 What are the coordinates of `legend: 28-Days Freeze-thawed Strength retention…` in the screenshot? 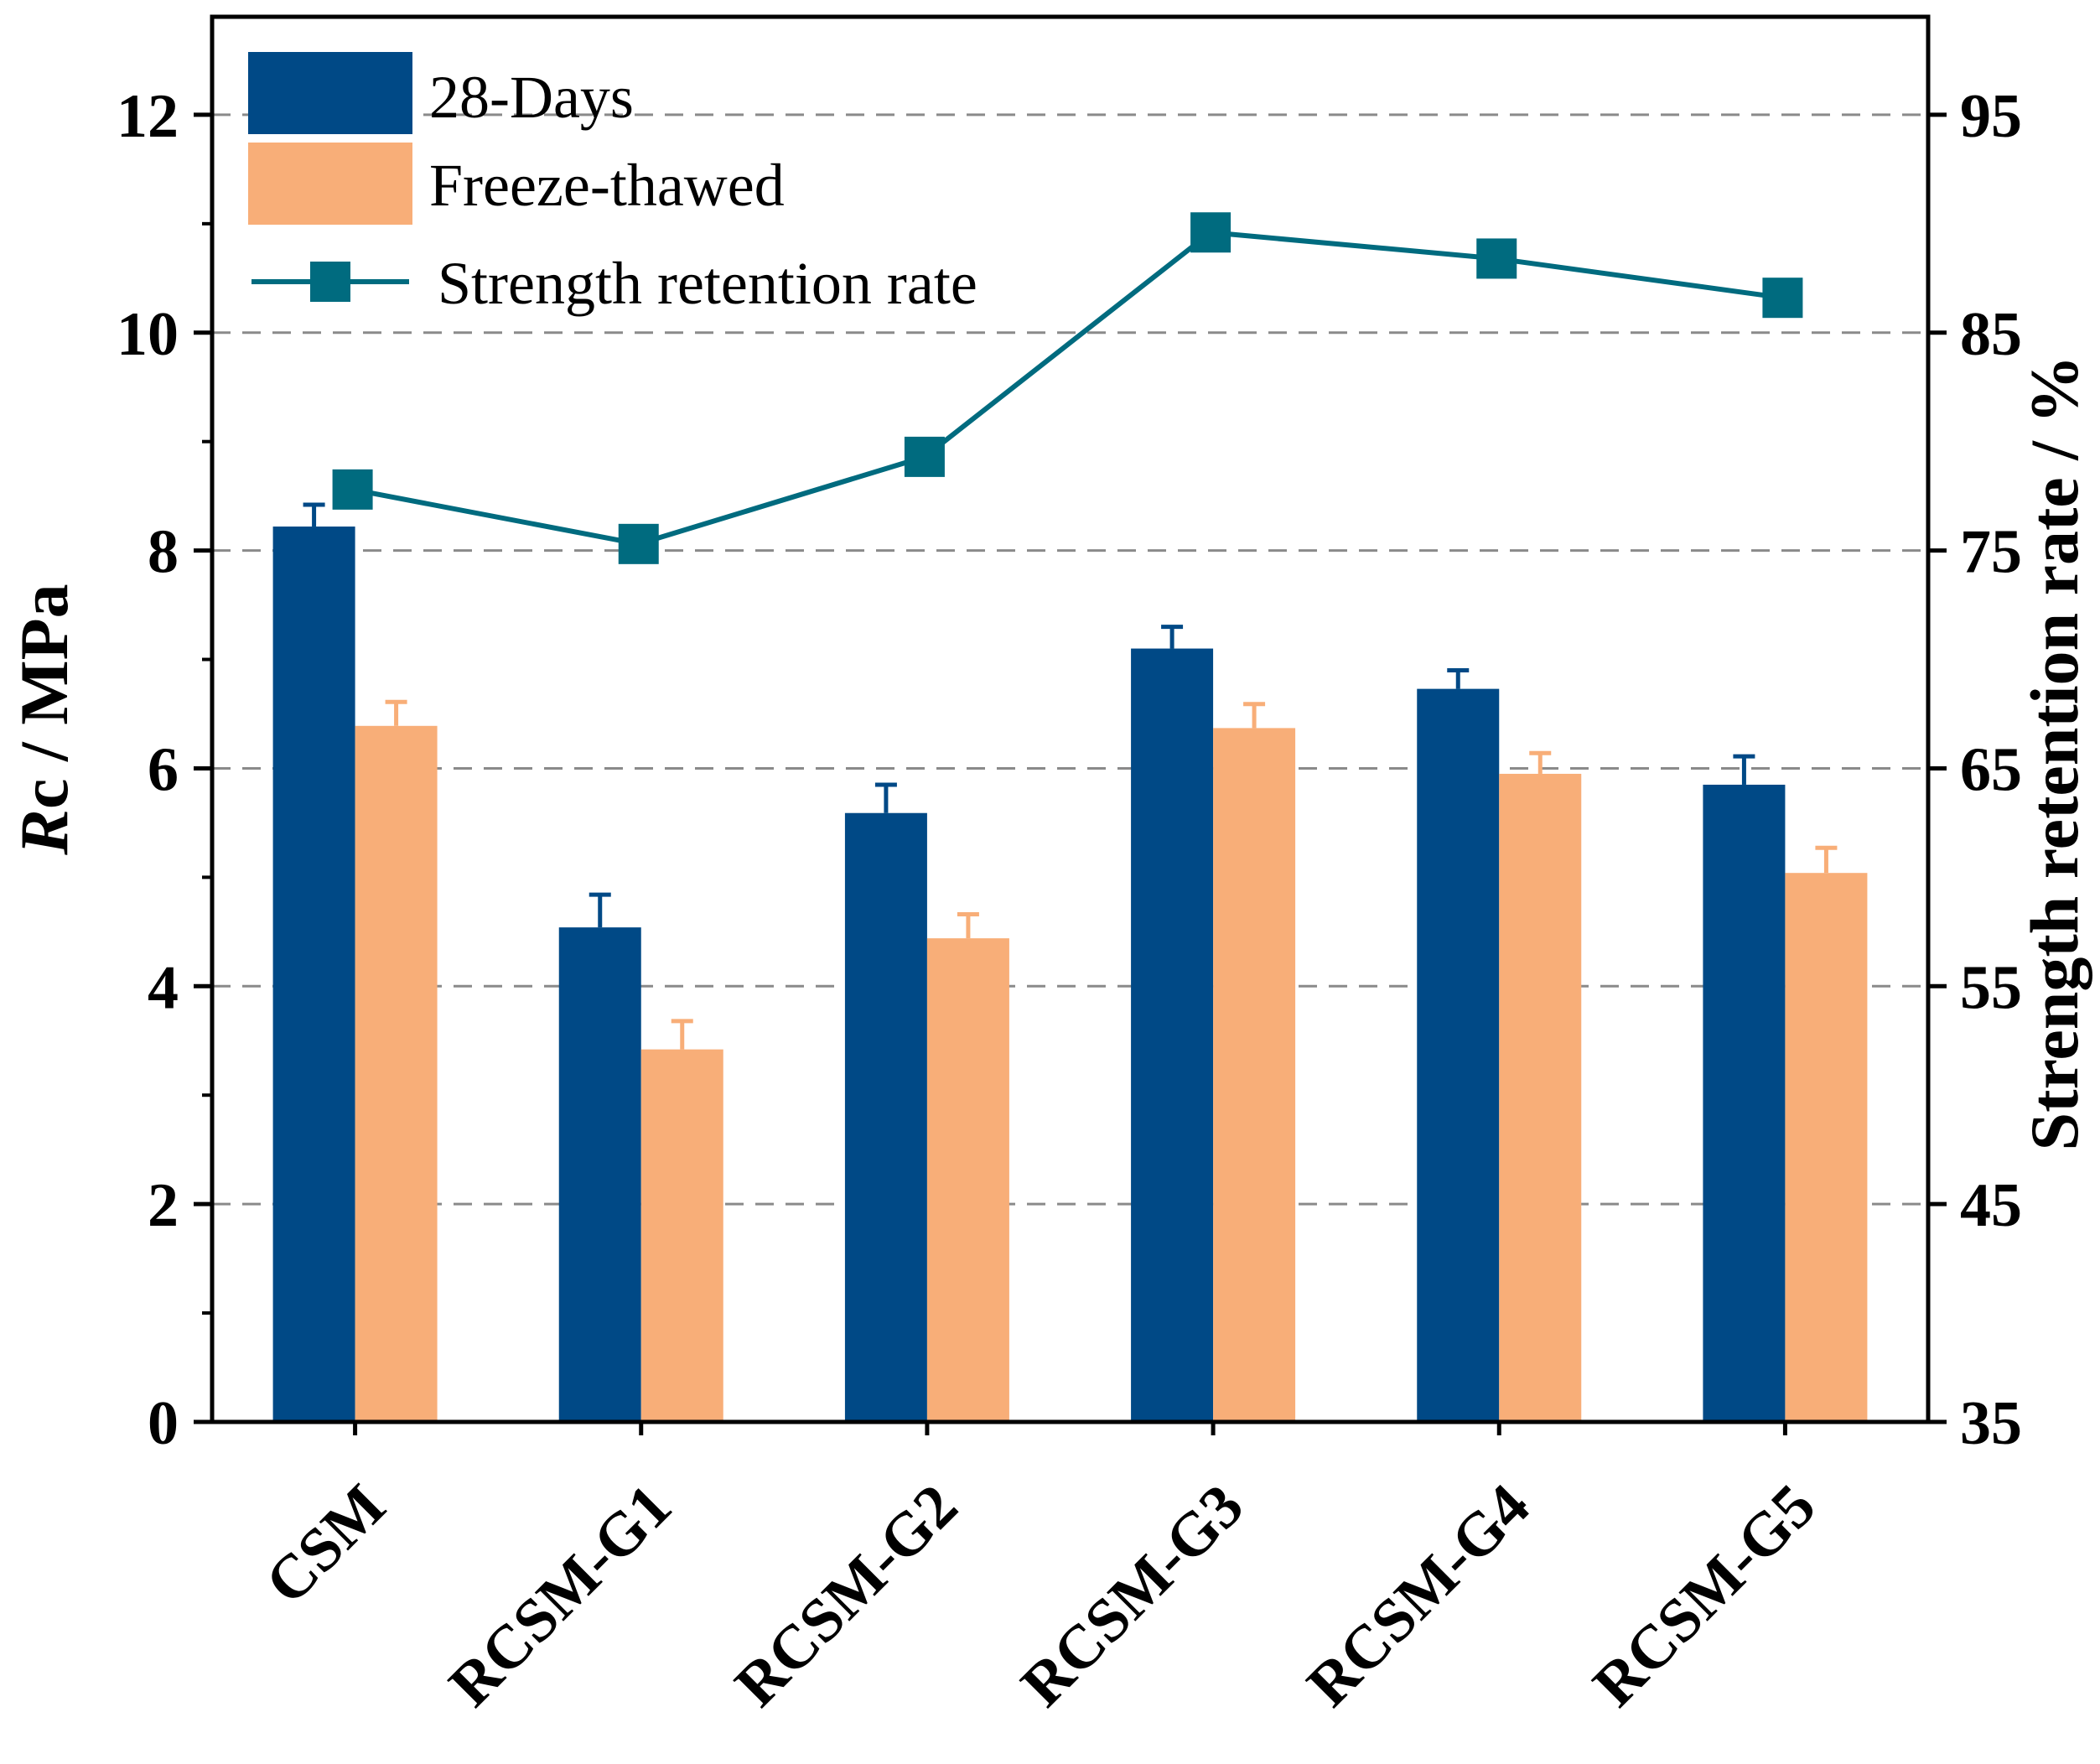 It's located at (612, 184).